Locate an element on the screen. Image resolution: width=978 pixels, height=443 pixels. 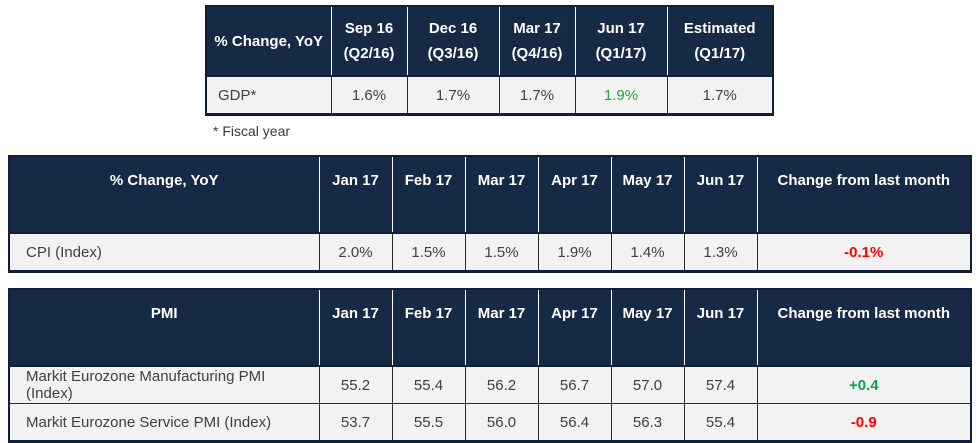
pmi-mfg-jan17: 55.2 is located at coordinates (355, 384).